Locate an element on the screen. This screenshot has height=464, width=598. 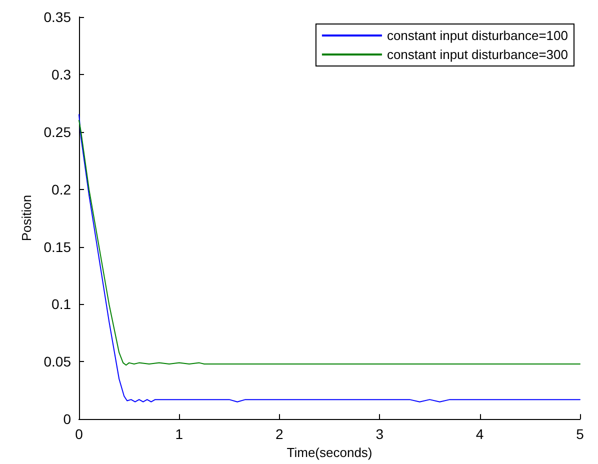
legend-label: constant input disturbance=100 is located at coordinates (477, 35).